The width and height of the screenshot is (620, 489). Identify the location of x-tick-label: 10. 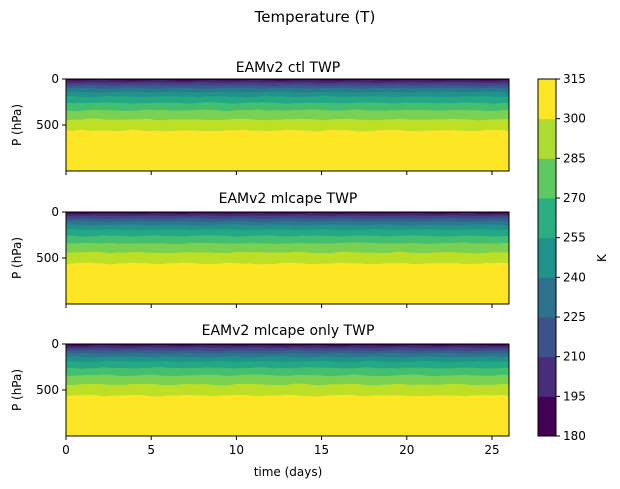
(236, 450).